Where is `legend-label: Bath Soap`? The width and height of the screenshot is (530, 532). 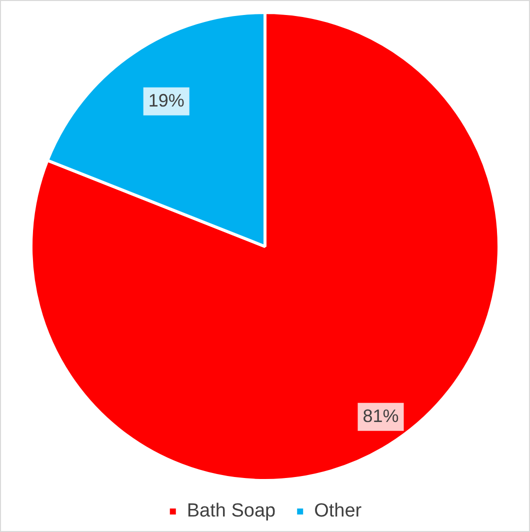 legend-label: Bath Soap is located at coordinates (231, 511).